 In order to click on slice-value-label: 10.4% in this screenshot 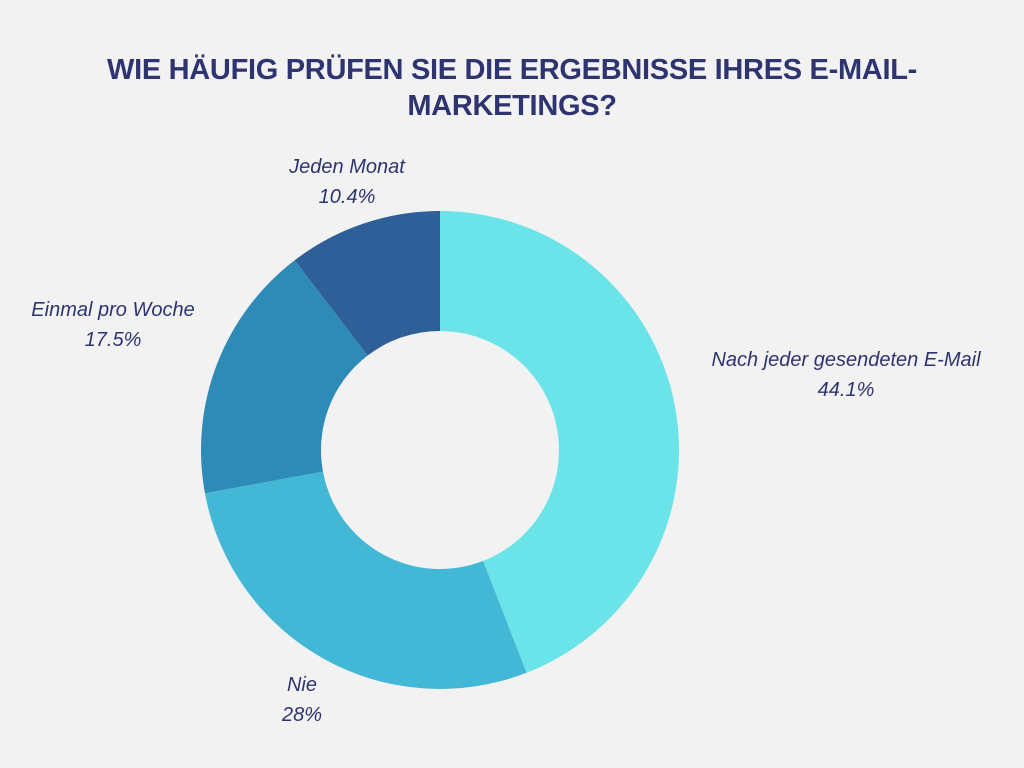, I will do `click(347, 197)`.